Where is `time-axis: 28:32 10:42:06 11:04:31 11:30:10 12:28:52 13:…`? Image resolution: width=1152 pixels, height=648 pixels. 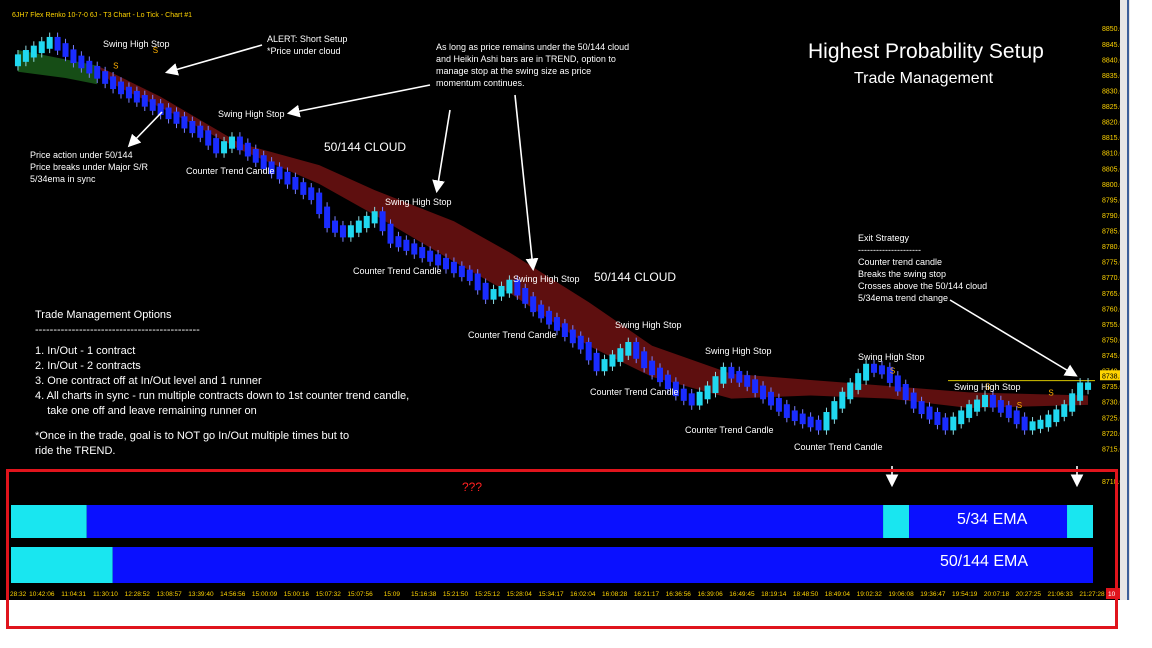 time-axis: 28:32 10:42:06 11:04:31 11:30:10 12:28:52 13:… is located at coordinates (565, 593).